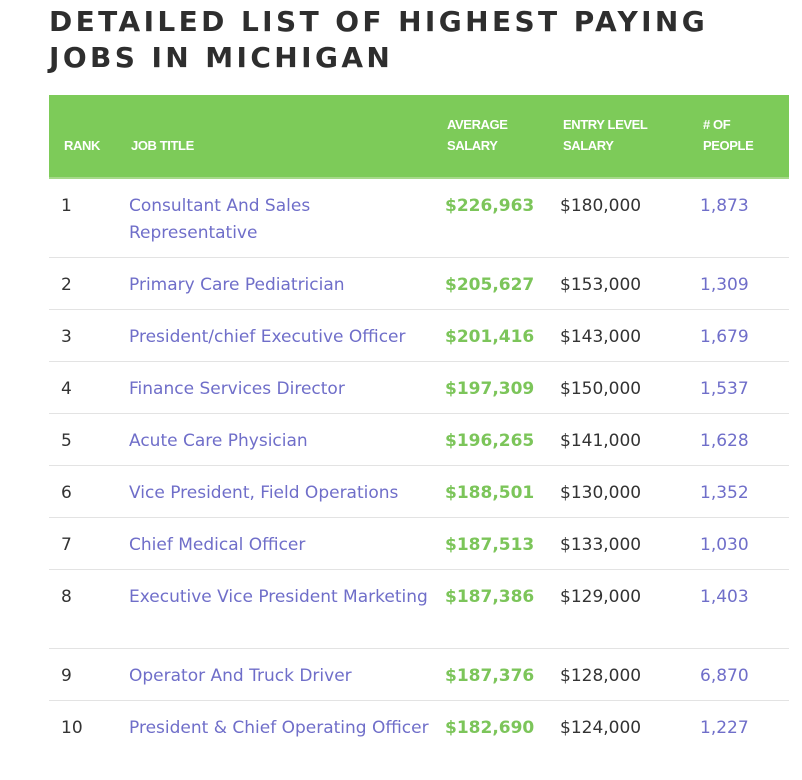  What do you see at coordinates (66, 597) in the screenshot?
I see `rank-cell: 8` at bounding box center [66, 597].